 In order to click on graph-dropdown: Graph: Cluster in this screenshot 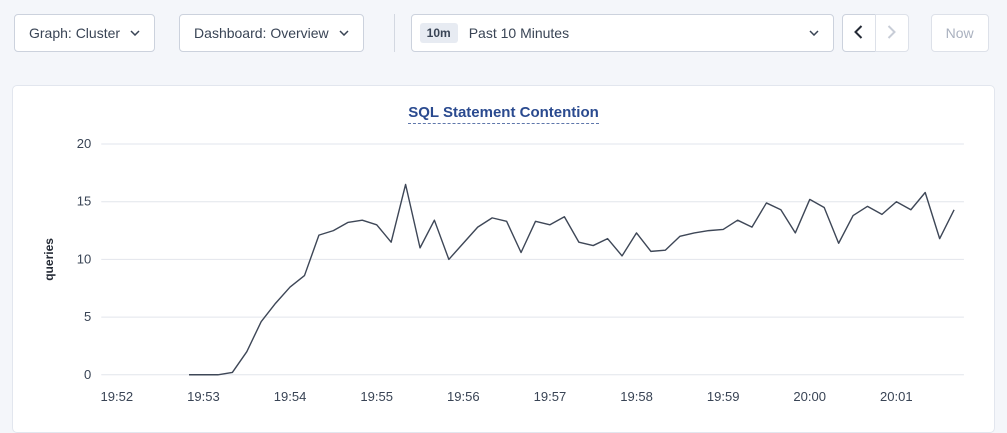, I will do `click(85, 33)`.